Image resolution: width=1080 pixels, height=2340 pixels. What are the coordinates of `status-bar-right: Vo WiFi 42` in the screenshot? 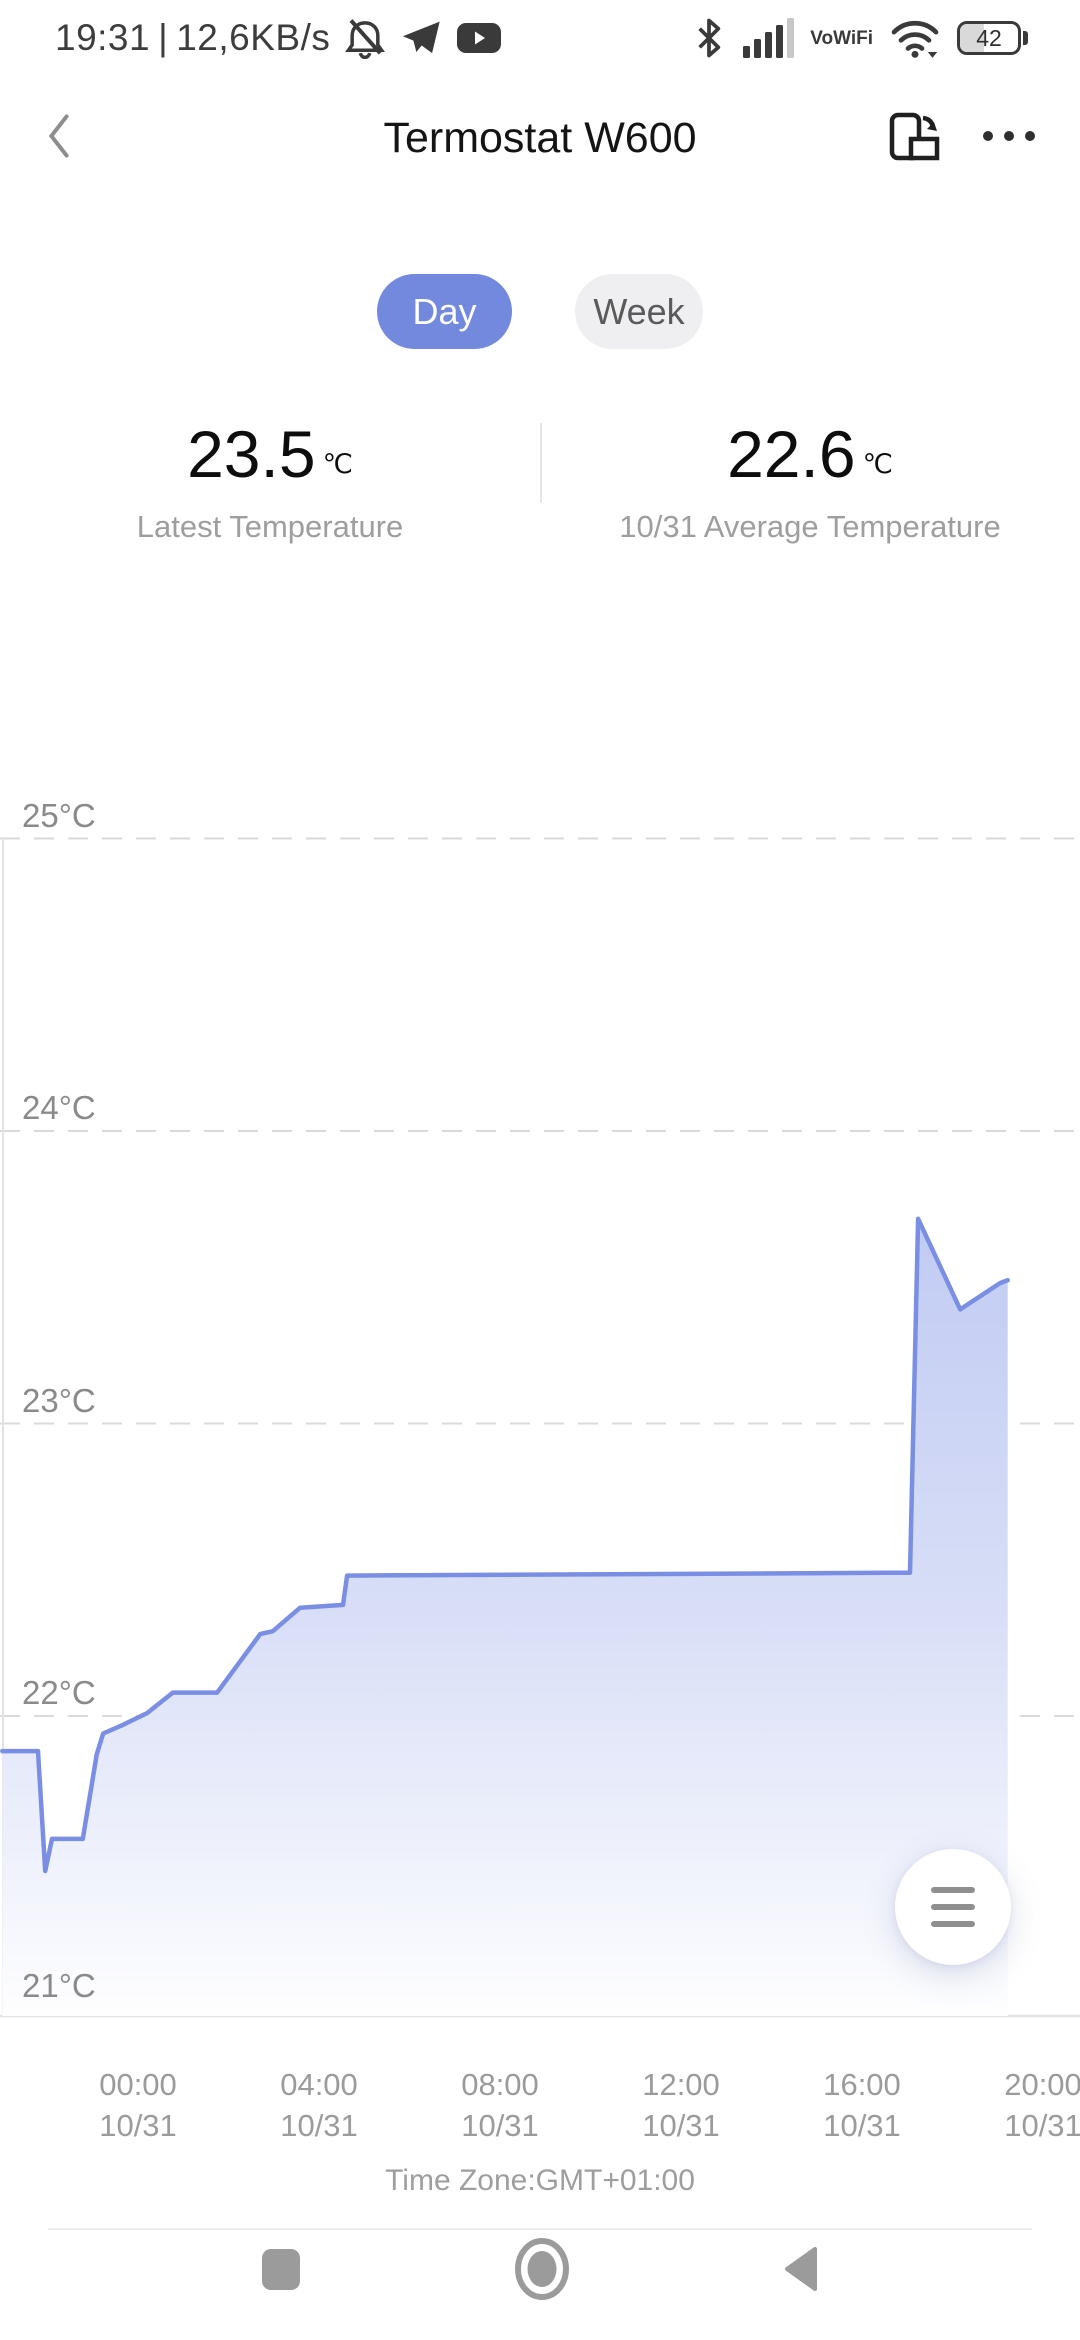 It's located at (853, 38).